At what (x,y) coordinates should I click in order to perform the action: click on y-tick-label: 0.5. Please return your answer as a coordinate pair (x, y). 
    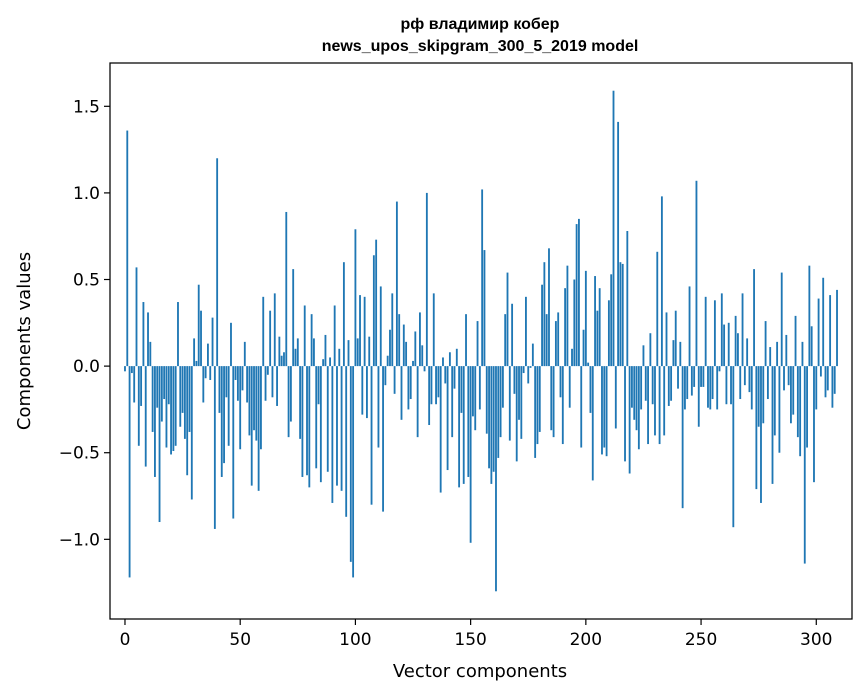
    Looking at the image, I should click on (86, 281).